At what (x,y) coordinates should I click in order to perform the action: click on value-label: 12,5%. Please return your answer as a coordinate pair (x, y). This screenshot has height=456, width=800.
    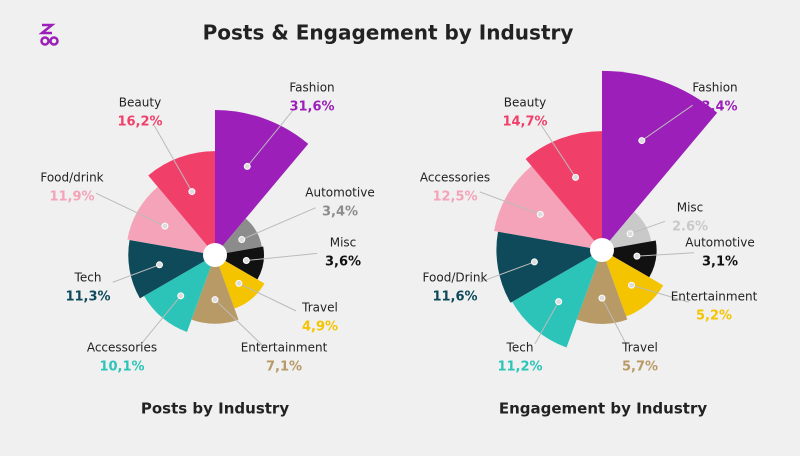
    Looking at the image, I should click on (454, 197).